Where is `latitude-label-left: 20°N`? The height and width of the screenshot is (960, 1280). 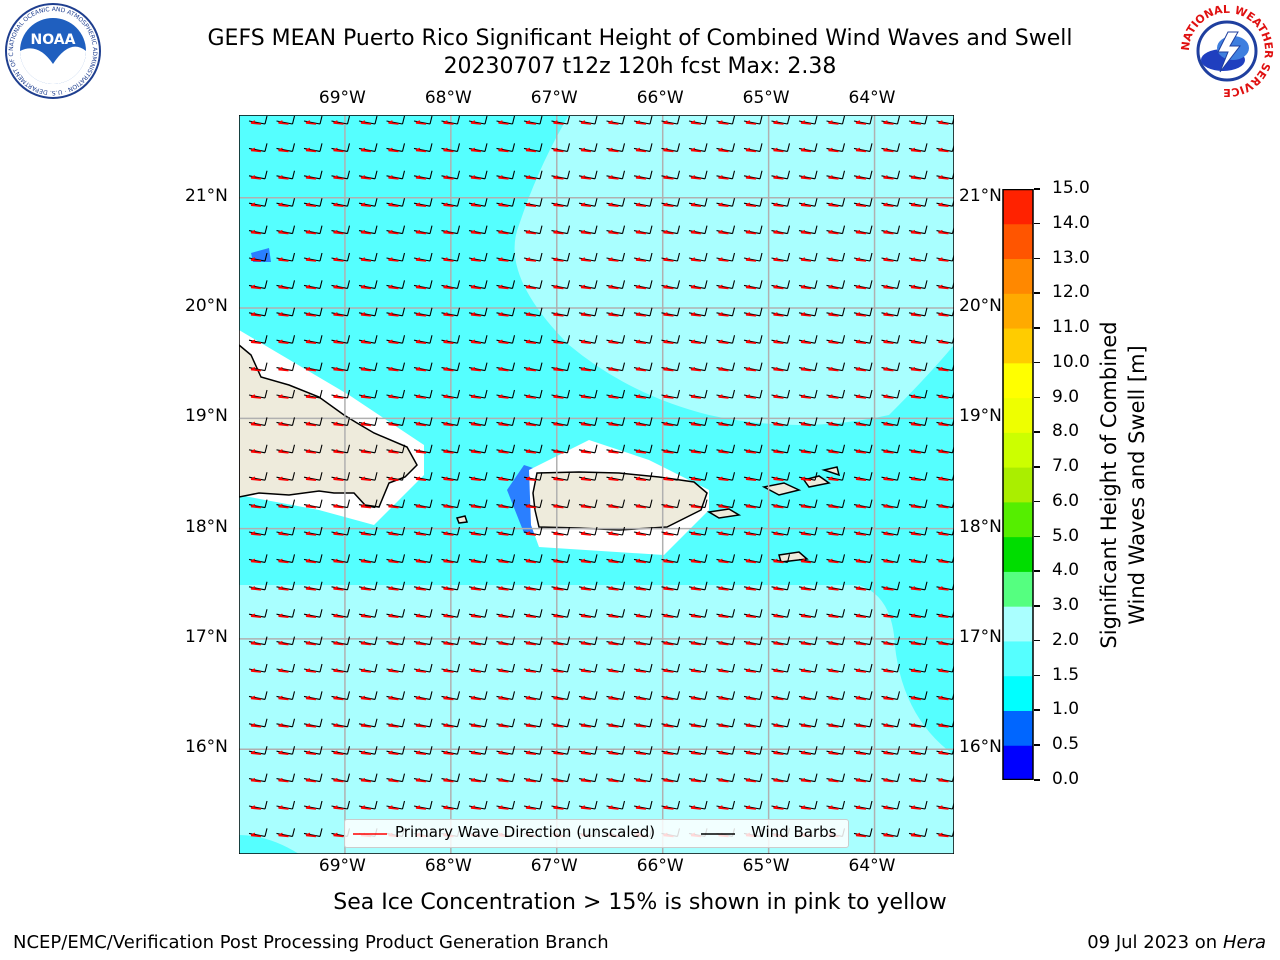
latitude-label-left: 20°N is located at coordinates (206, 306).